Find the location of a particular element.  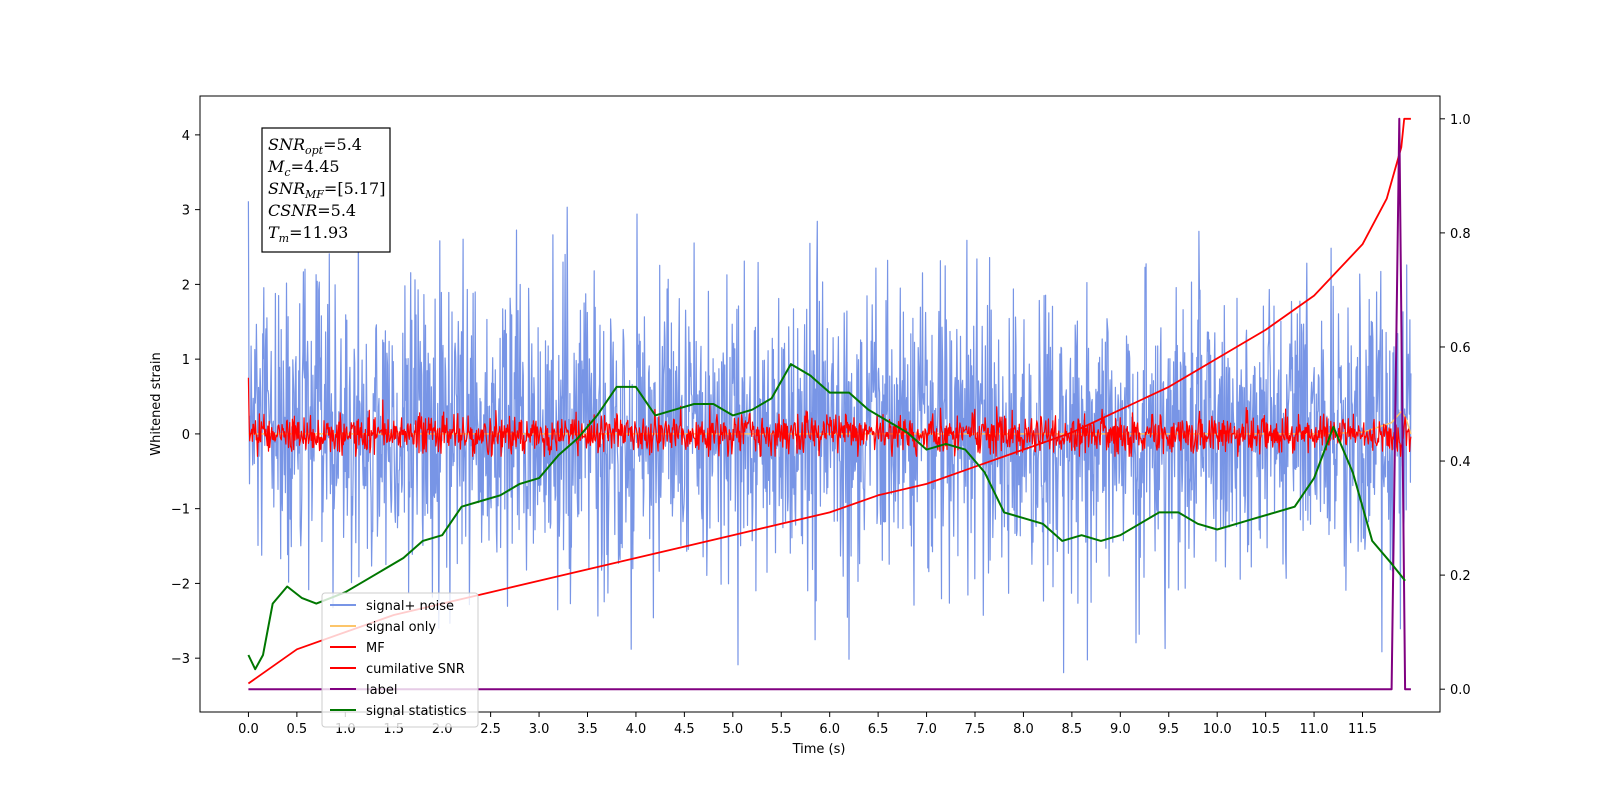

x-tick-label: 9.0 is located at coordinates (1120, 729).